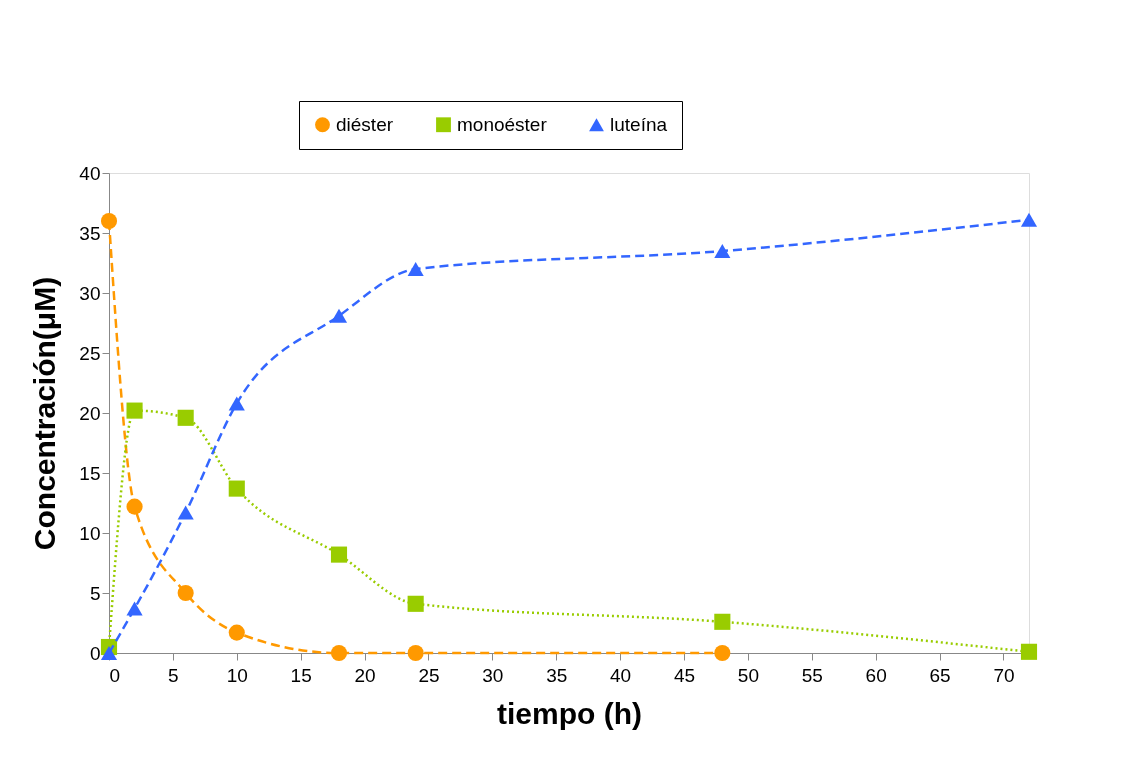  I want to click on x-tick-label: 0, so click(115, 675).